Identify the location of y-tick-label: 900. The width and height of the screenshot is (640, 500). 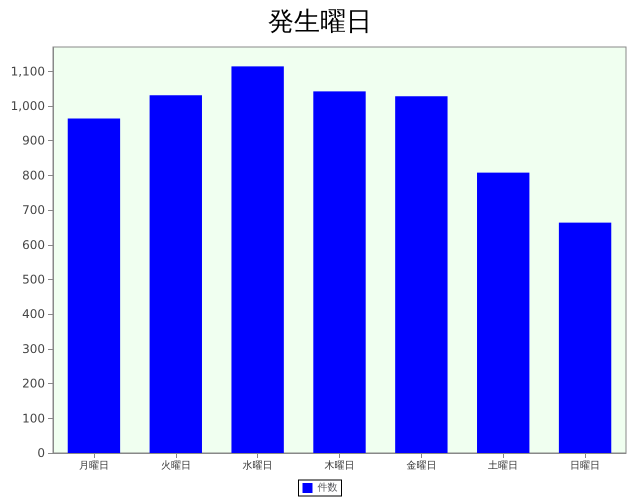
(33, 141).